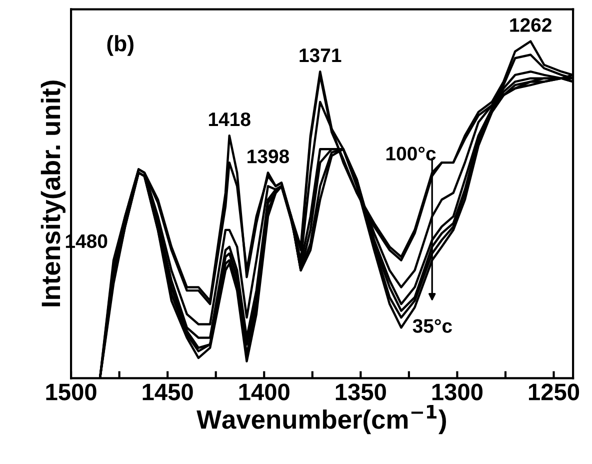 This screenshot has width=592, height=464. Describe the element at coordinates (269, 156) in the screenshot. I see `annotation: 1398` at that location.